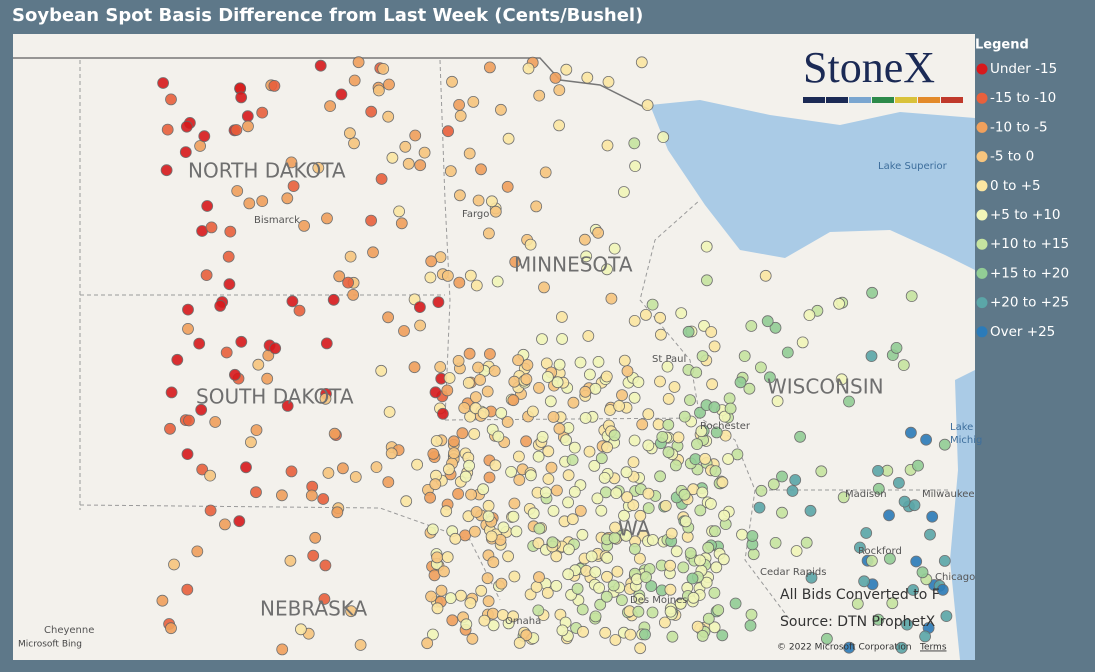 Image resolution: width=1095 pixels, height=672 pixels. I want to click on legend-label: +15 to +20, so click(1029, 273).